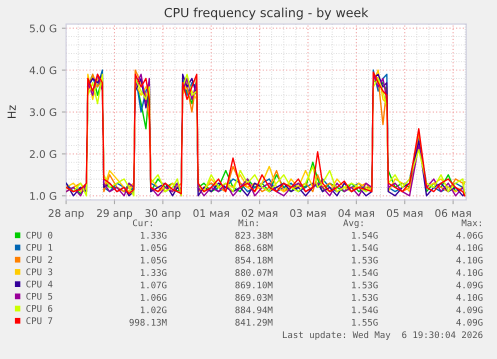  What do you see at coordinates (453, 213) in the screenshot?
I see `x-tick-label: 06 мая` at bounding box center [453, 213].